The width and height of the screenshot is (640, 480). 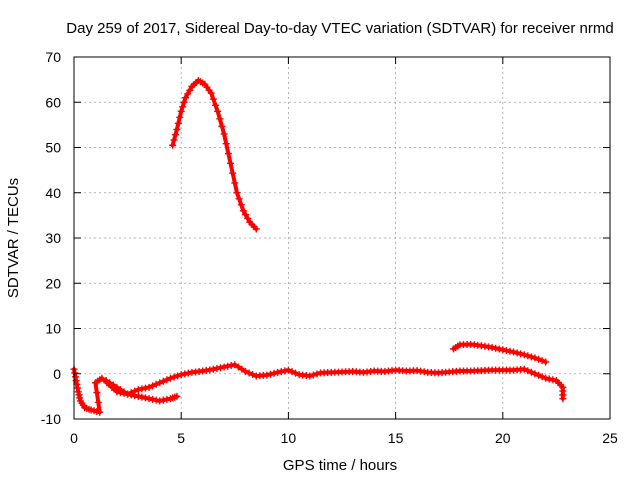 I want to click on y-tick-label: 70, so click(x=53, y=57).